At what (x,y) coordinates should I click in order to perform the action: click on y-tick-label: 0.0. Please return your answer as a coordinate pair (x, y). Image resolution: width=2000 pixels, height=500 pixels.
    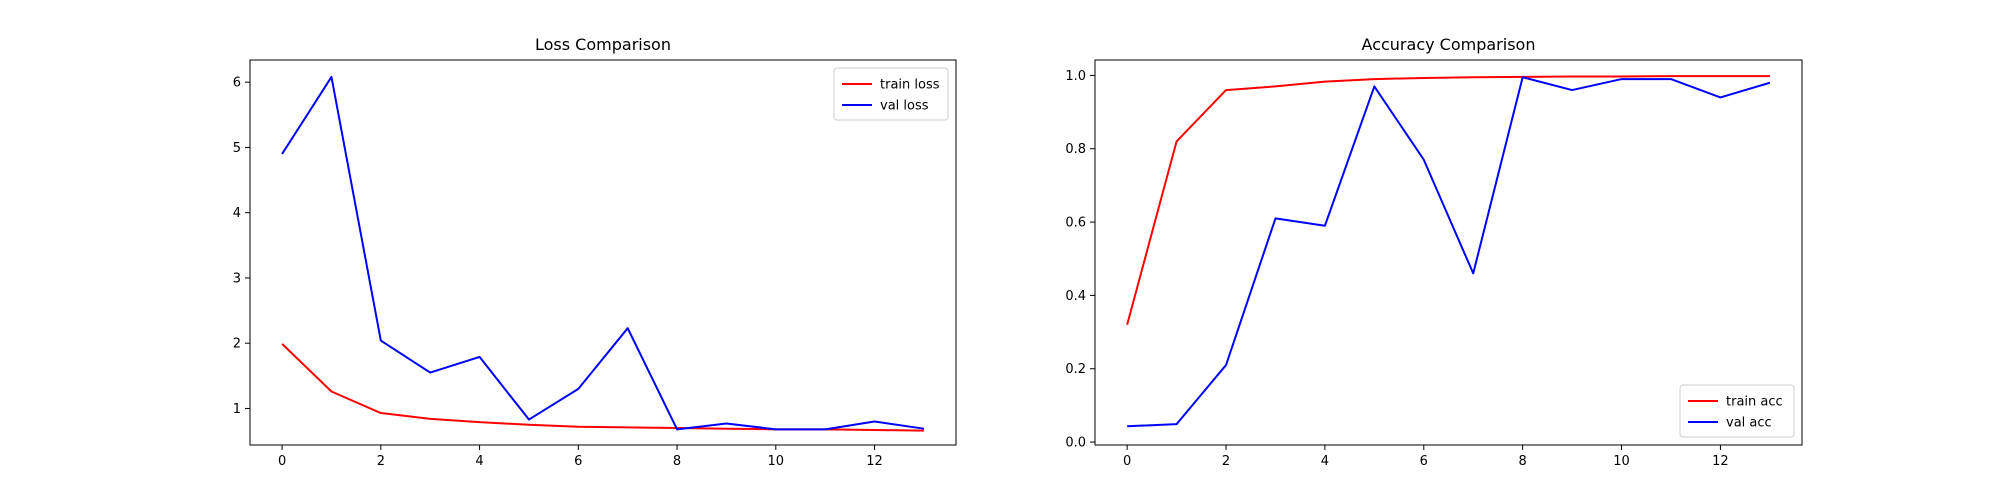
    Looking at the image, I should click on (1075, 443).